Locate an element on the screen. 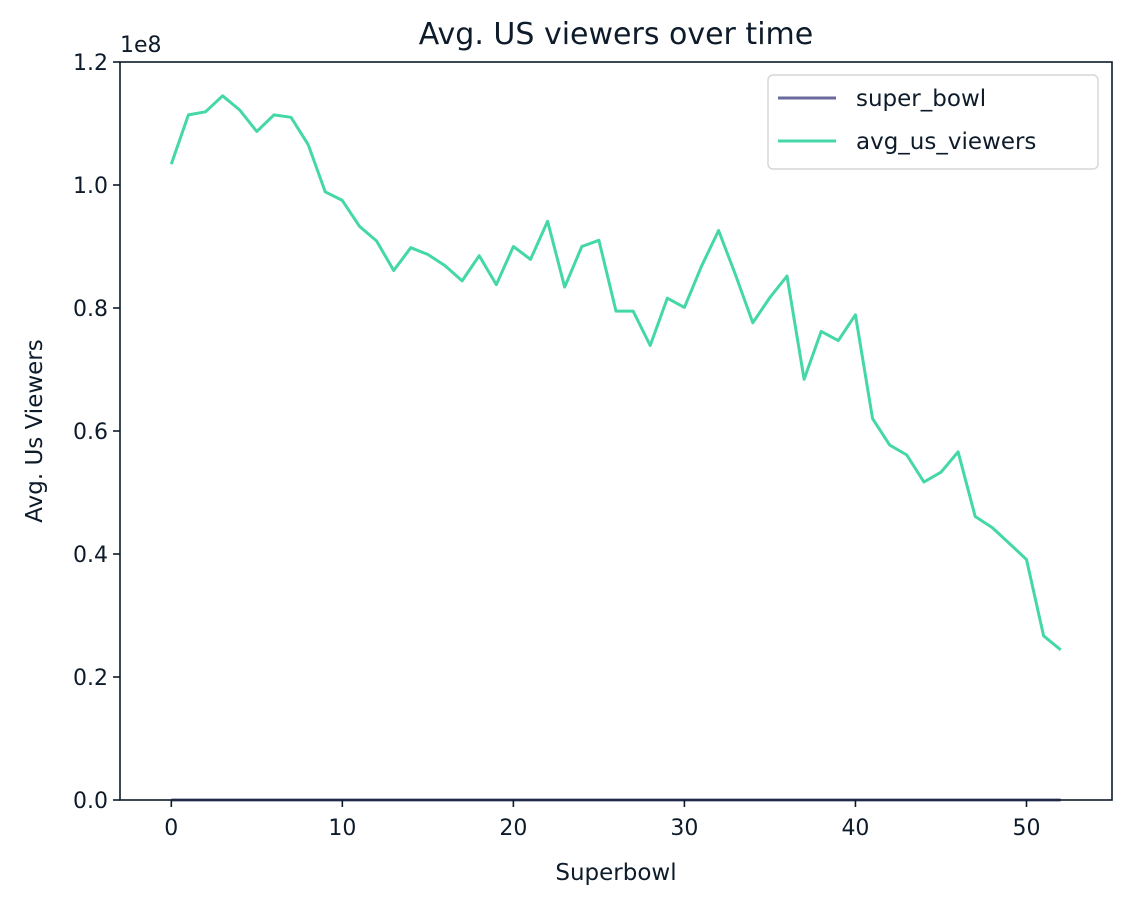 This screenshot has height=911, width=1132. legend-label-super_bowl: super_bowl is located at coordinates (921, 99).